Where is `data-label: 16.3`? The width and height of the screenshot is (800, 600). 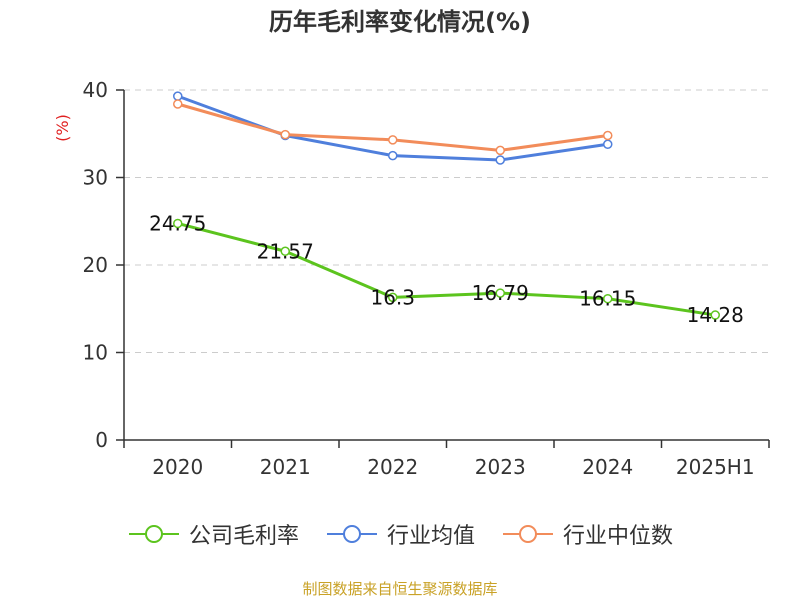
data-label: 16.3 is located at coordinates (392, 297).